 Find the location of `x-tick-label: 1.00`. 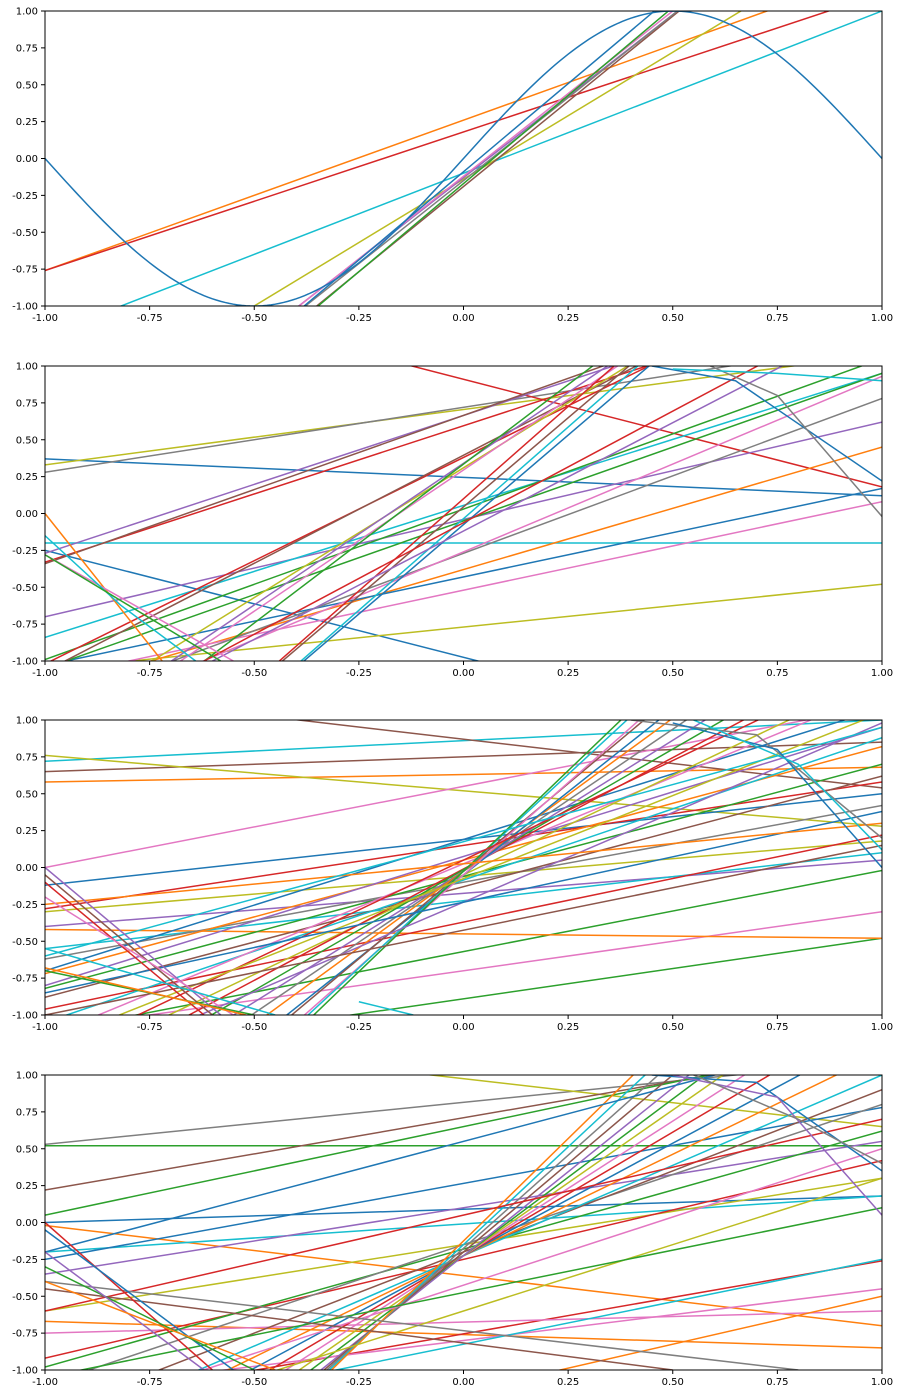

x-tick-label: 1.00 is located at coordinates (882, 1027).